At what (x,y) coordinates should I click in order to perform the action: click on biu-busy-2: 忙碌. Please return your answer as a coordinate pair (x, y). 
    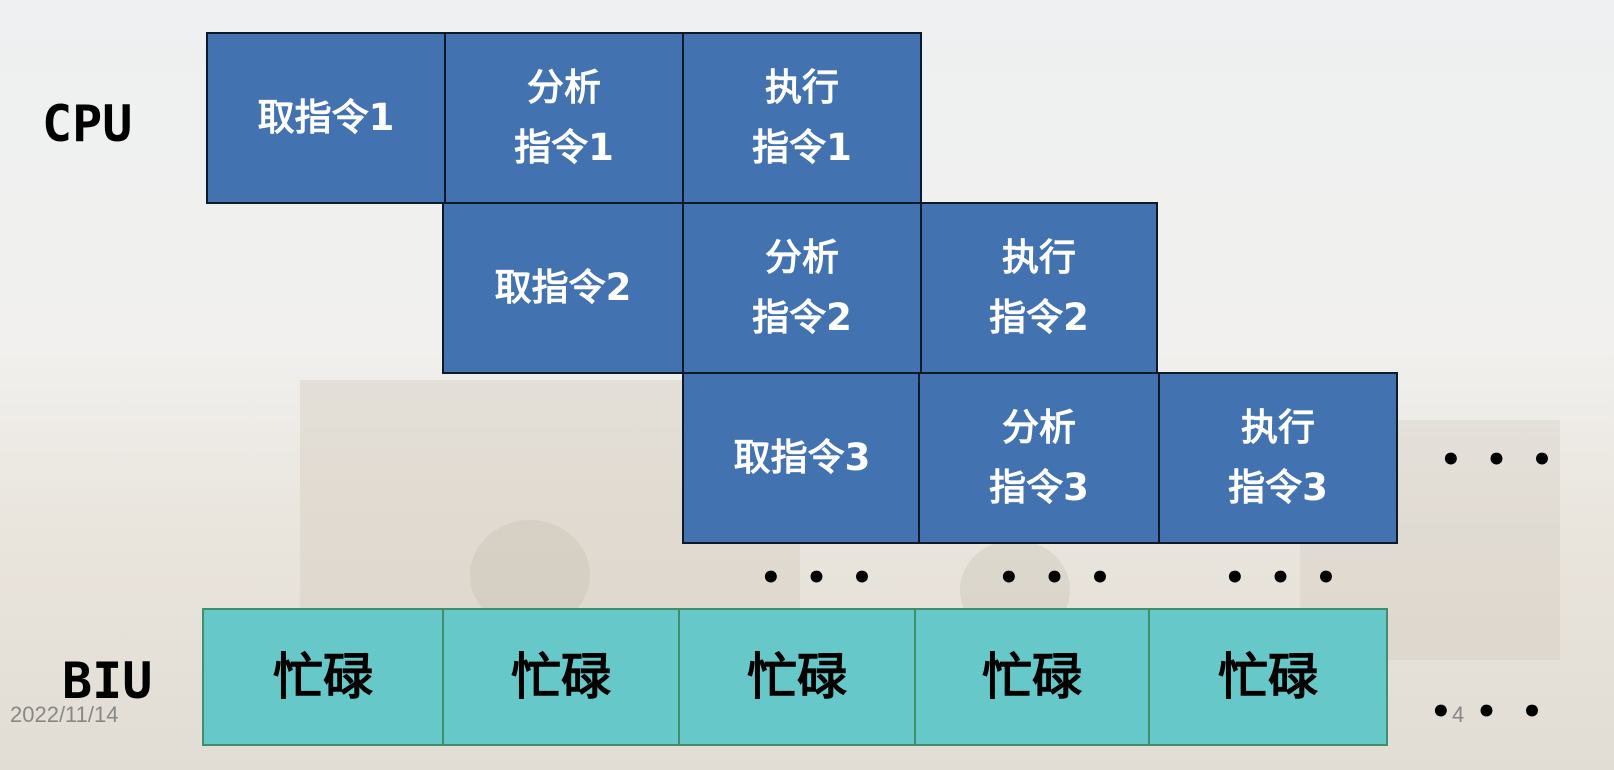
    Looking at the image, I should click on (561, 677).